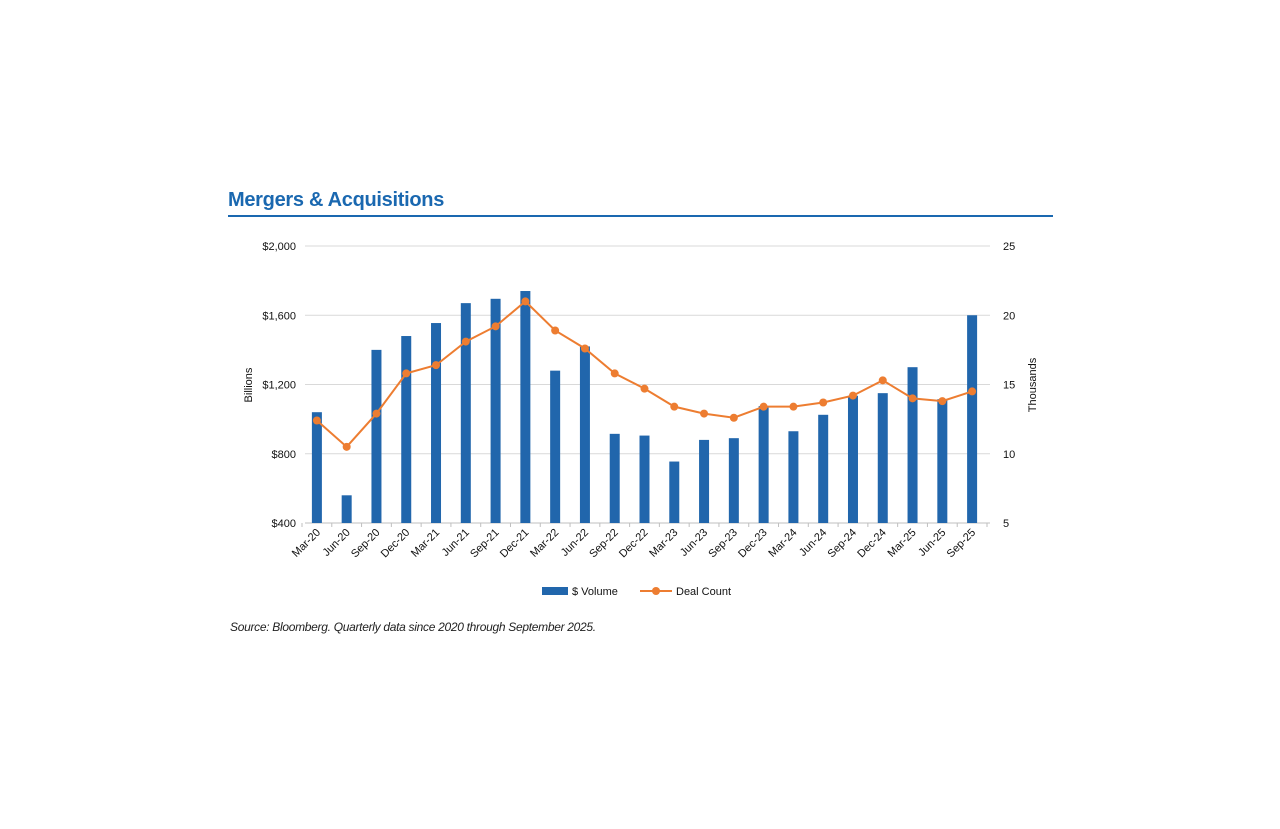 This screenshot has height=829, width=1280. Describe the element at coordinates (932, 543) in the screenshot. I see `x-tick-label: Jun-25` at that location.